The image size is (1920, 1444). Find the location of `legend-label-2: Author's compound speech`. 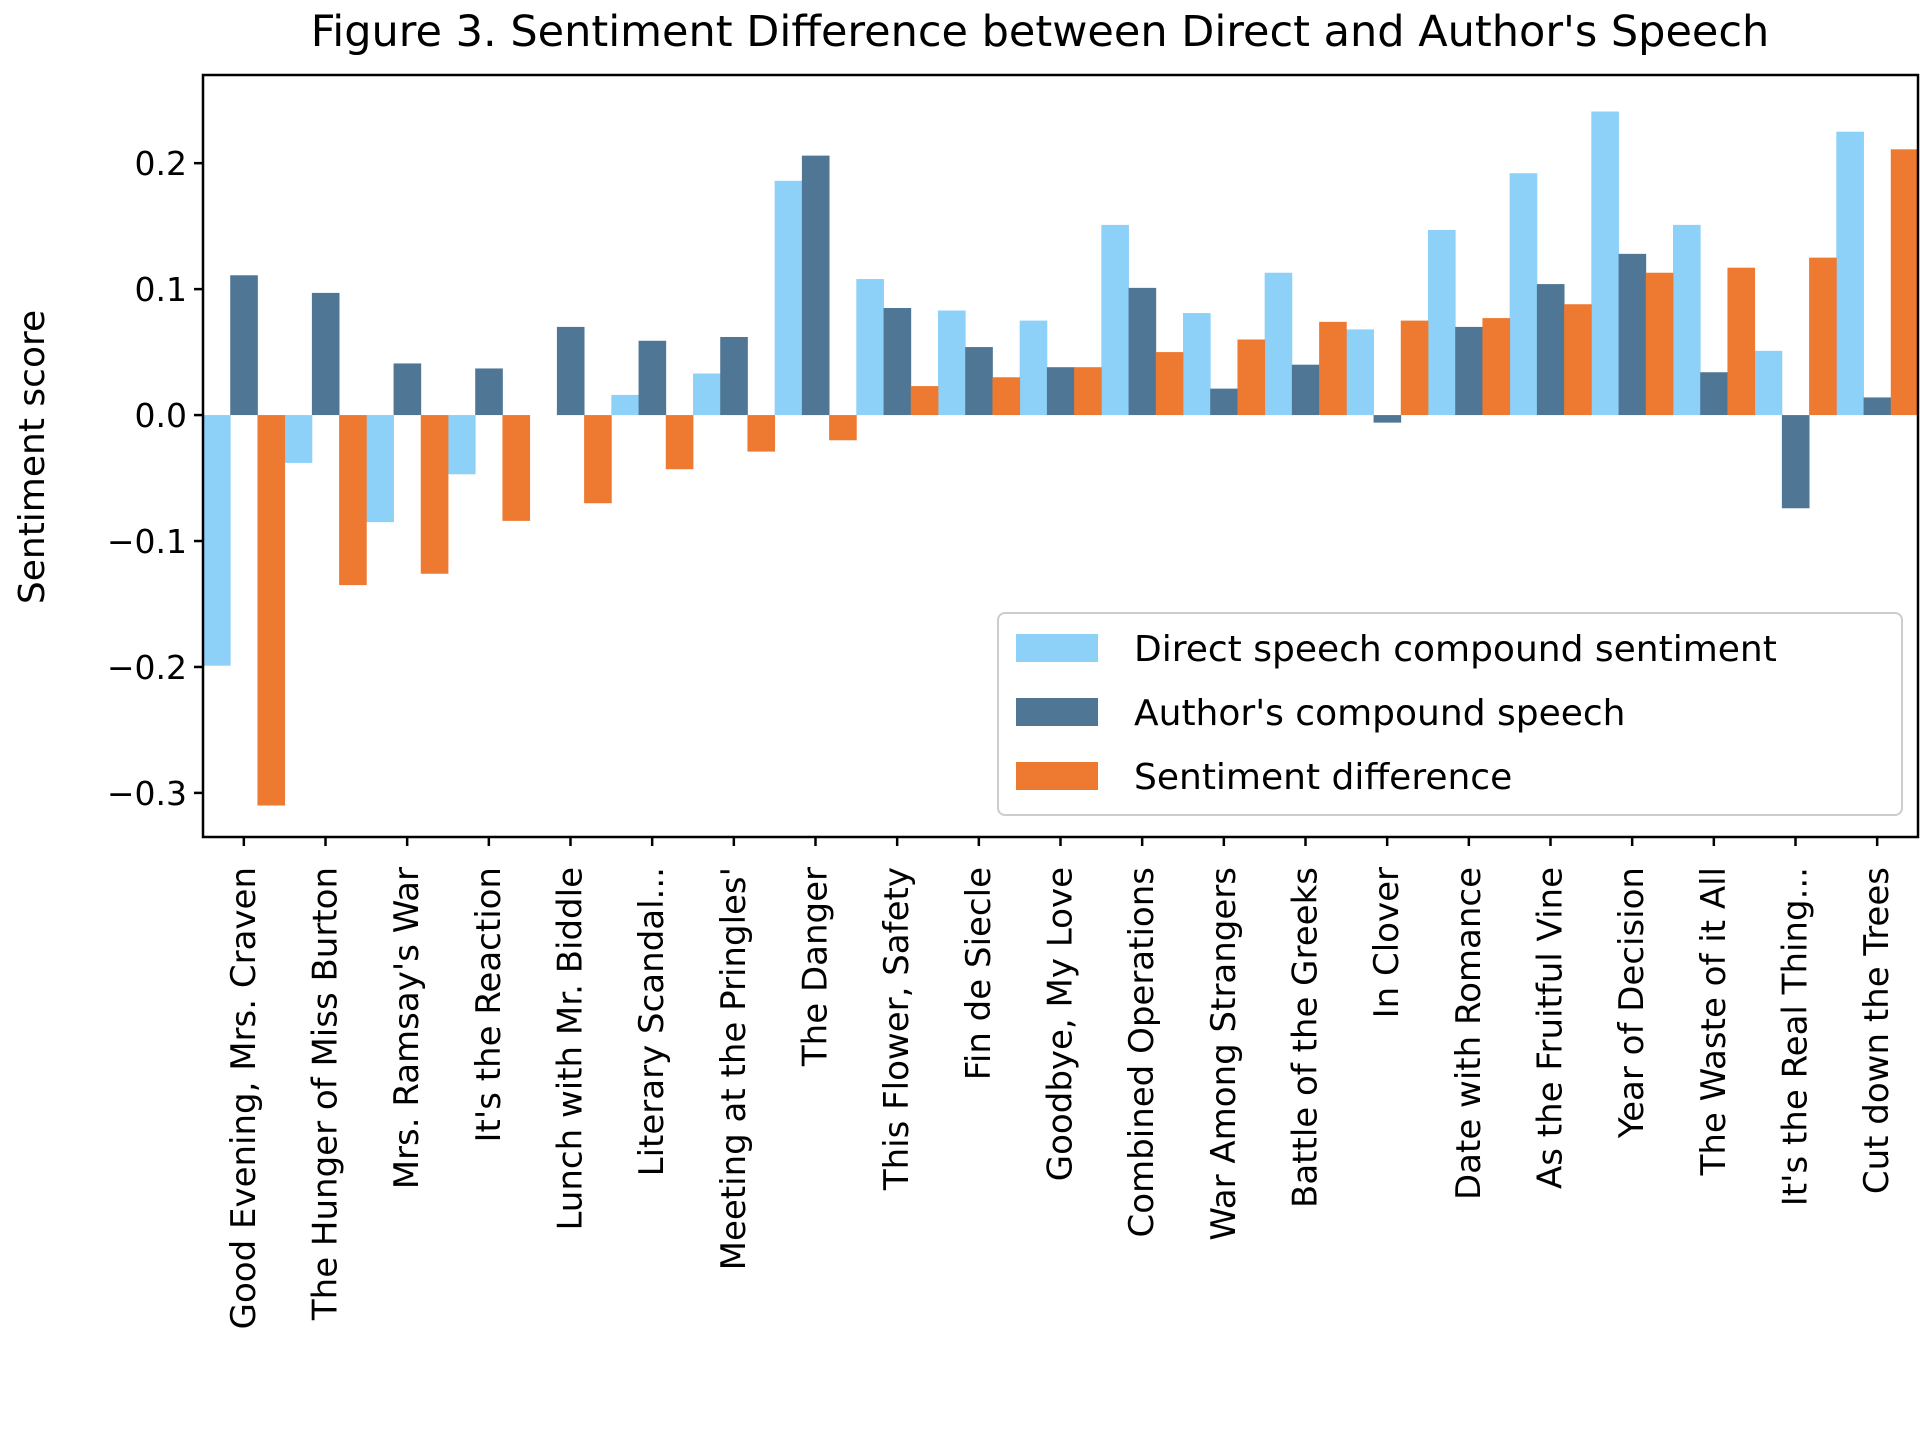

legend-label-2: Author's compound speech is located at coordinates (1380, 713).